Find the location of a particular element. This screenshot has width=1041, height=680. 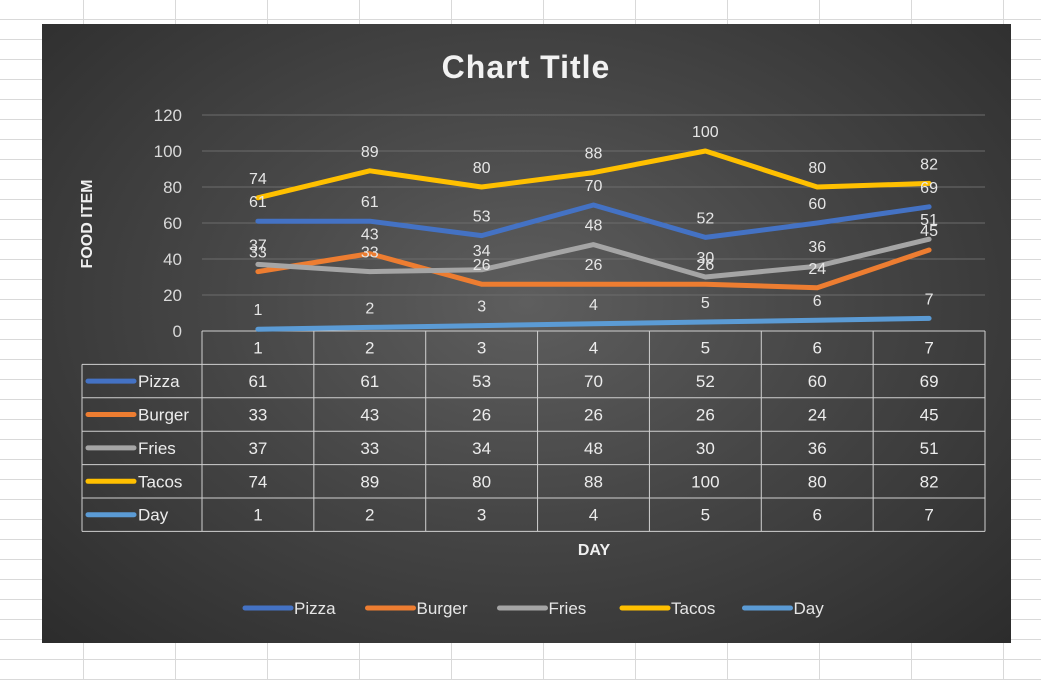

table-cell: 37 is located at coordinates (257, 448).